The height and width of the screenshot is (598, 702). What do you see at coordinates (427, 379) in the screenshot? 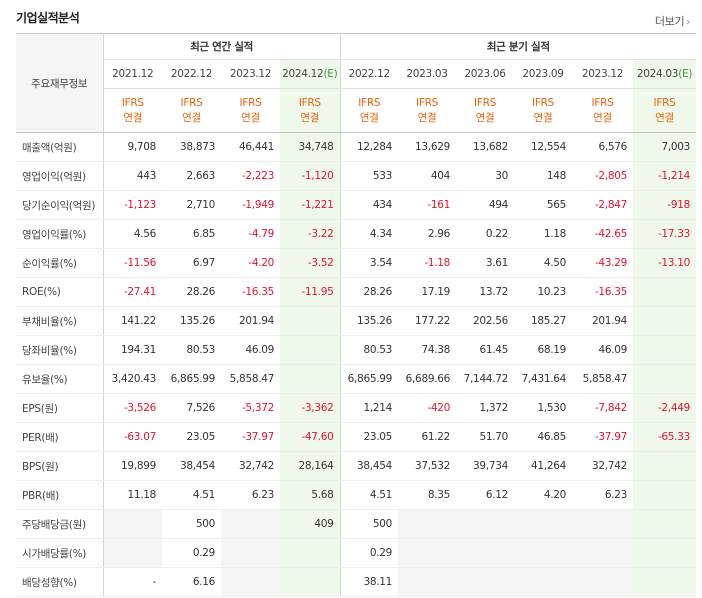
I see `table-cell: 6,689.66` at bounding box center [427, 379].